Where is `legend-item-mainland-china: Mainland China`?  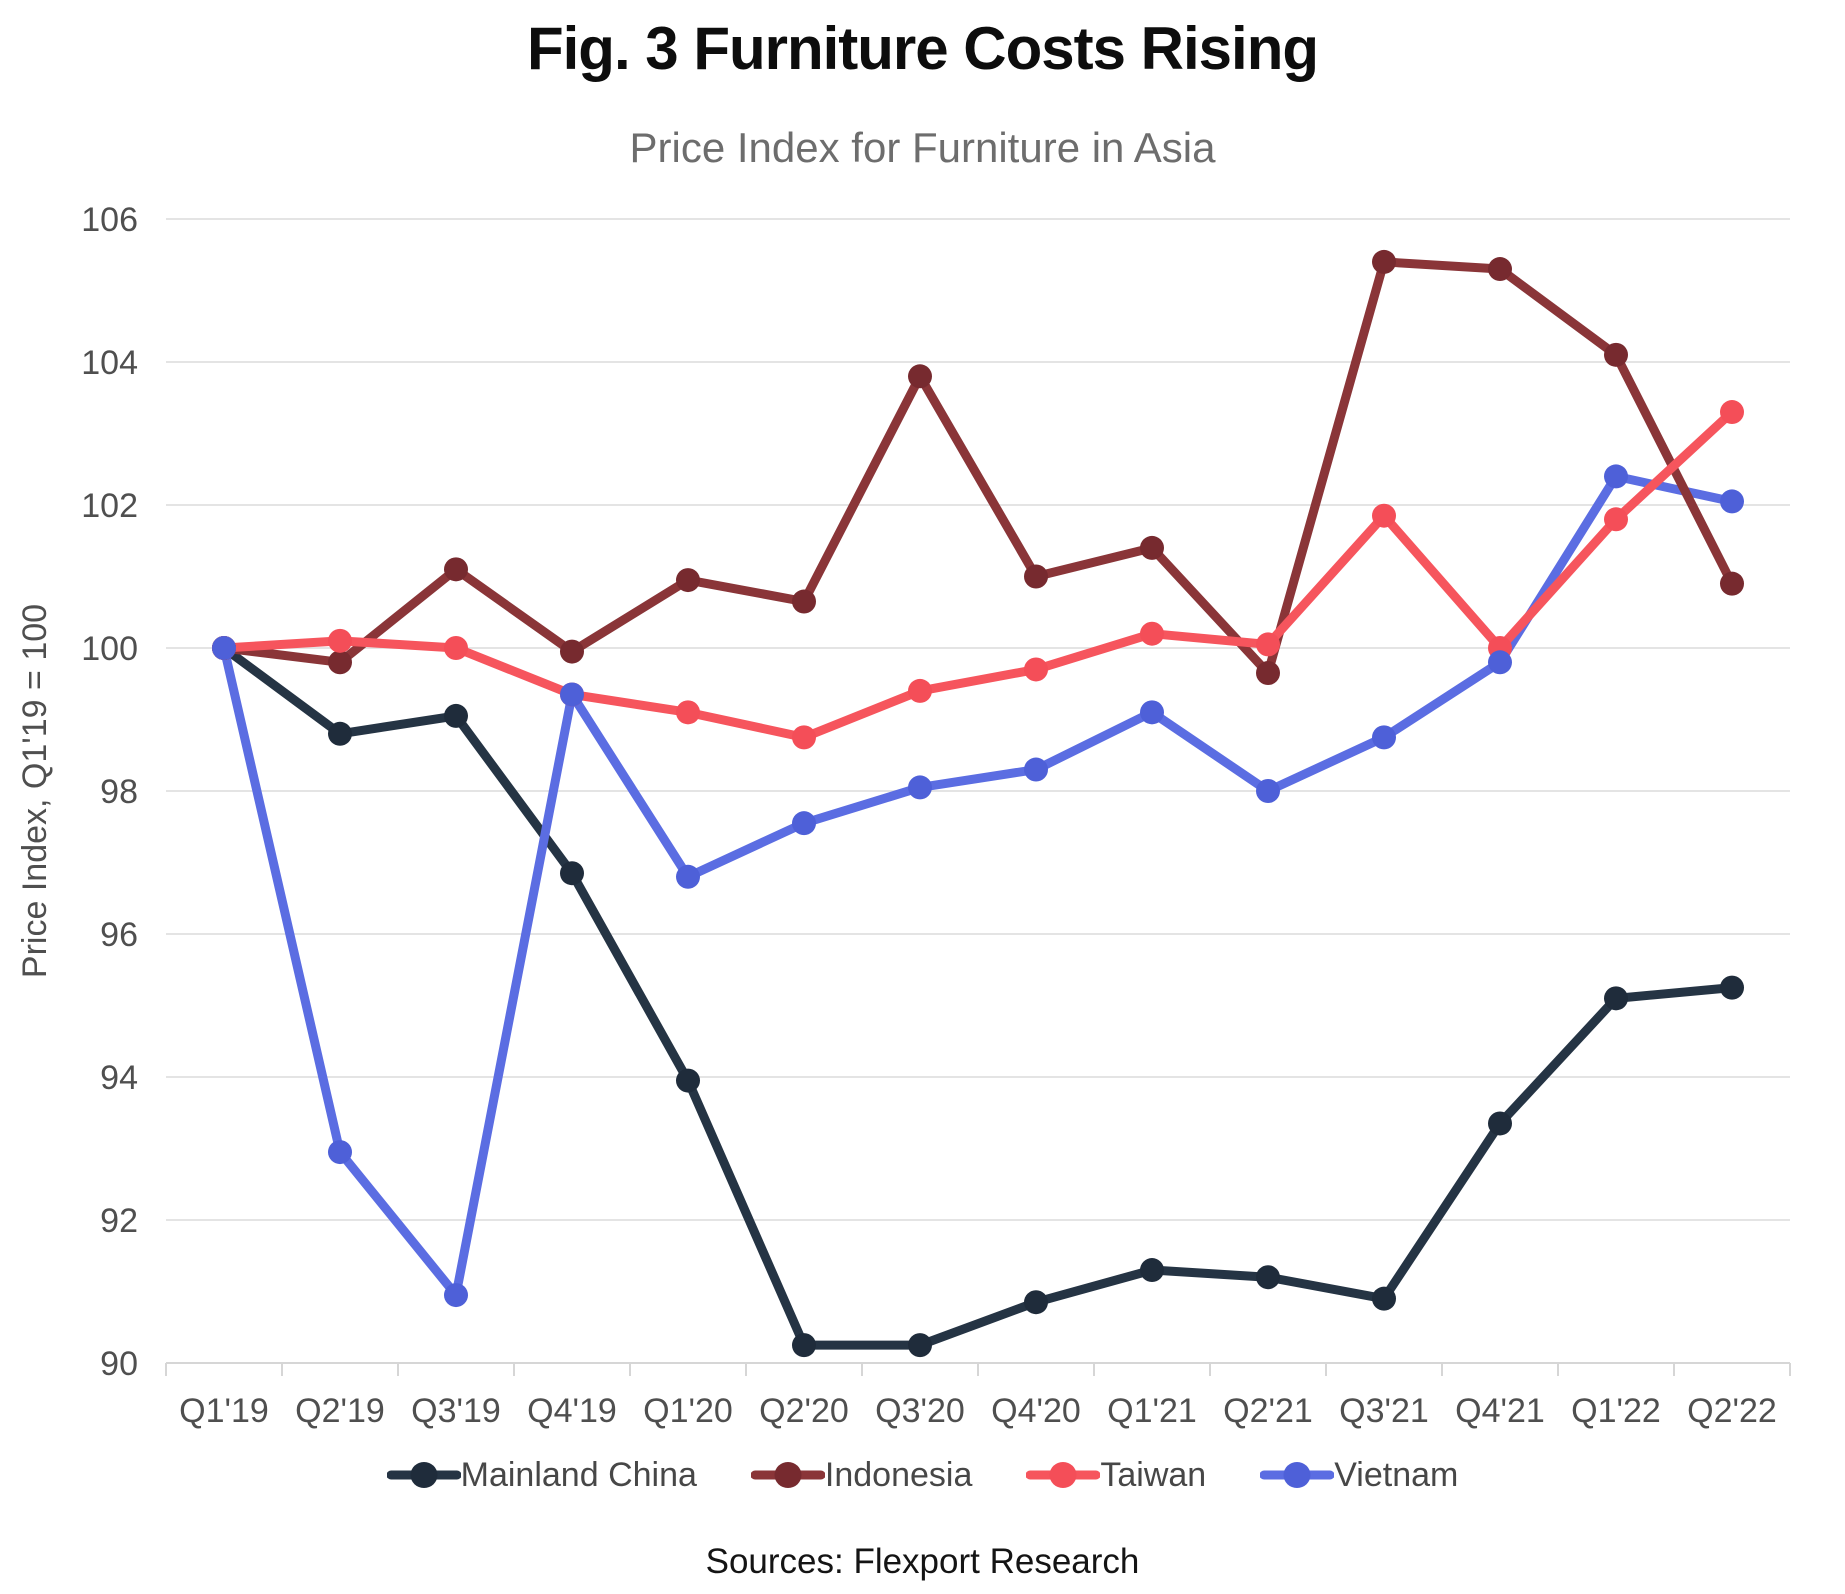 legend-item-mainland-china: Mainland China is located at coordinates (541, 1475).